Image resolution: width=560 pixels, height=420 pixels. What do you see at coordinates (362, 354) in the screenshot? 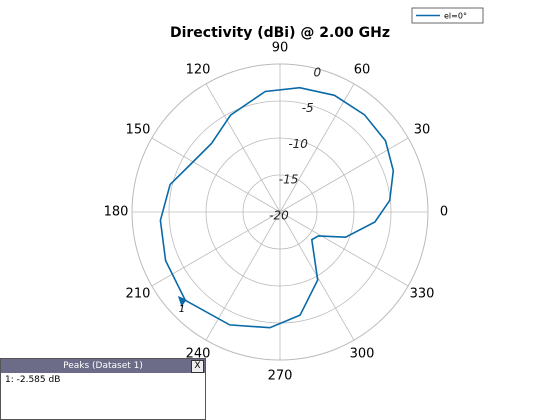
I see `theta-tick-label: 300` at bounding box center [362, 354].